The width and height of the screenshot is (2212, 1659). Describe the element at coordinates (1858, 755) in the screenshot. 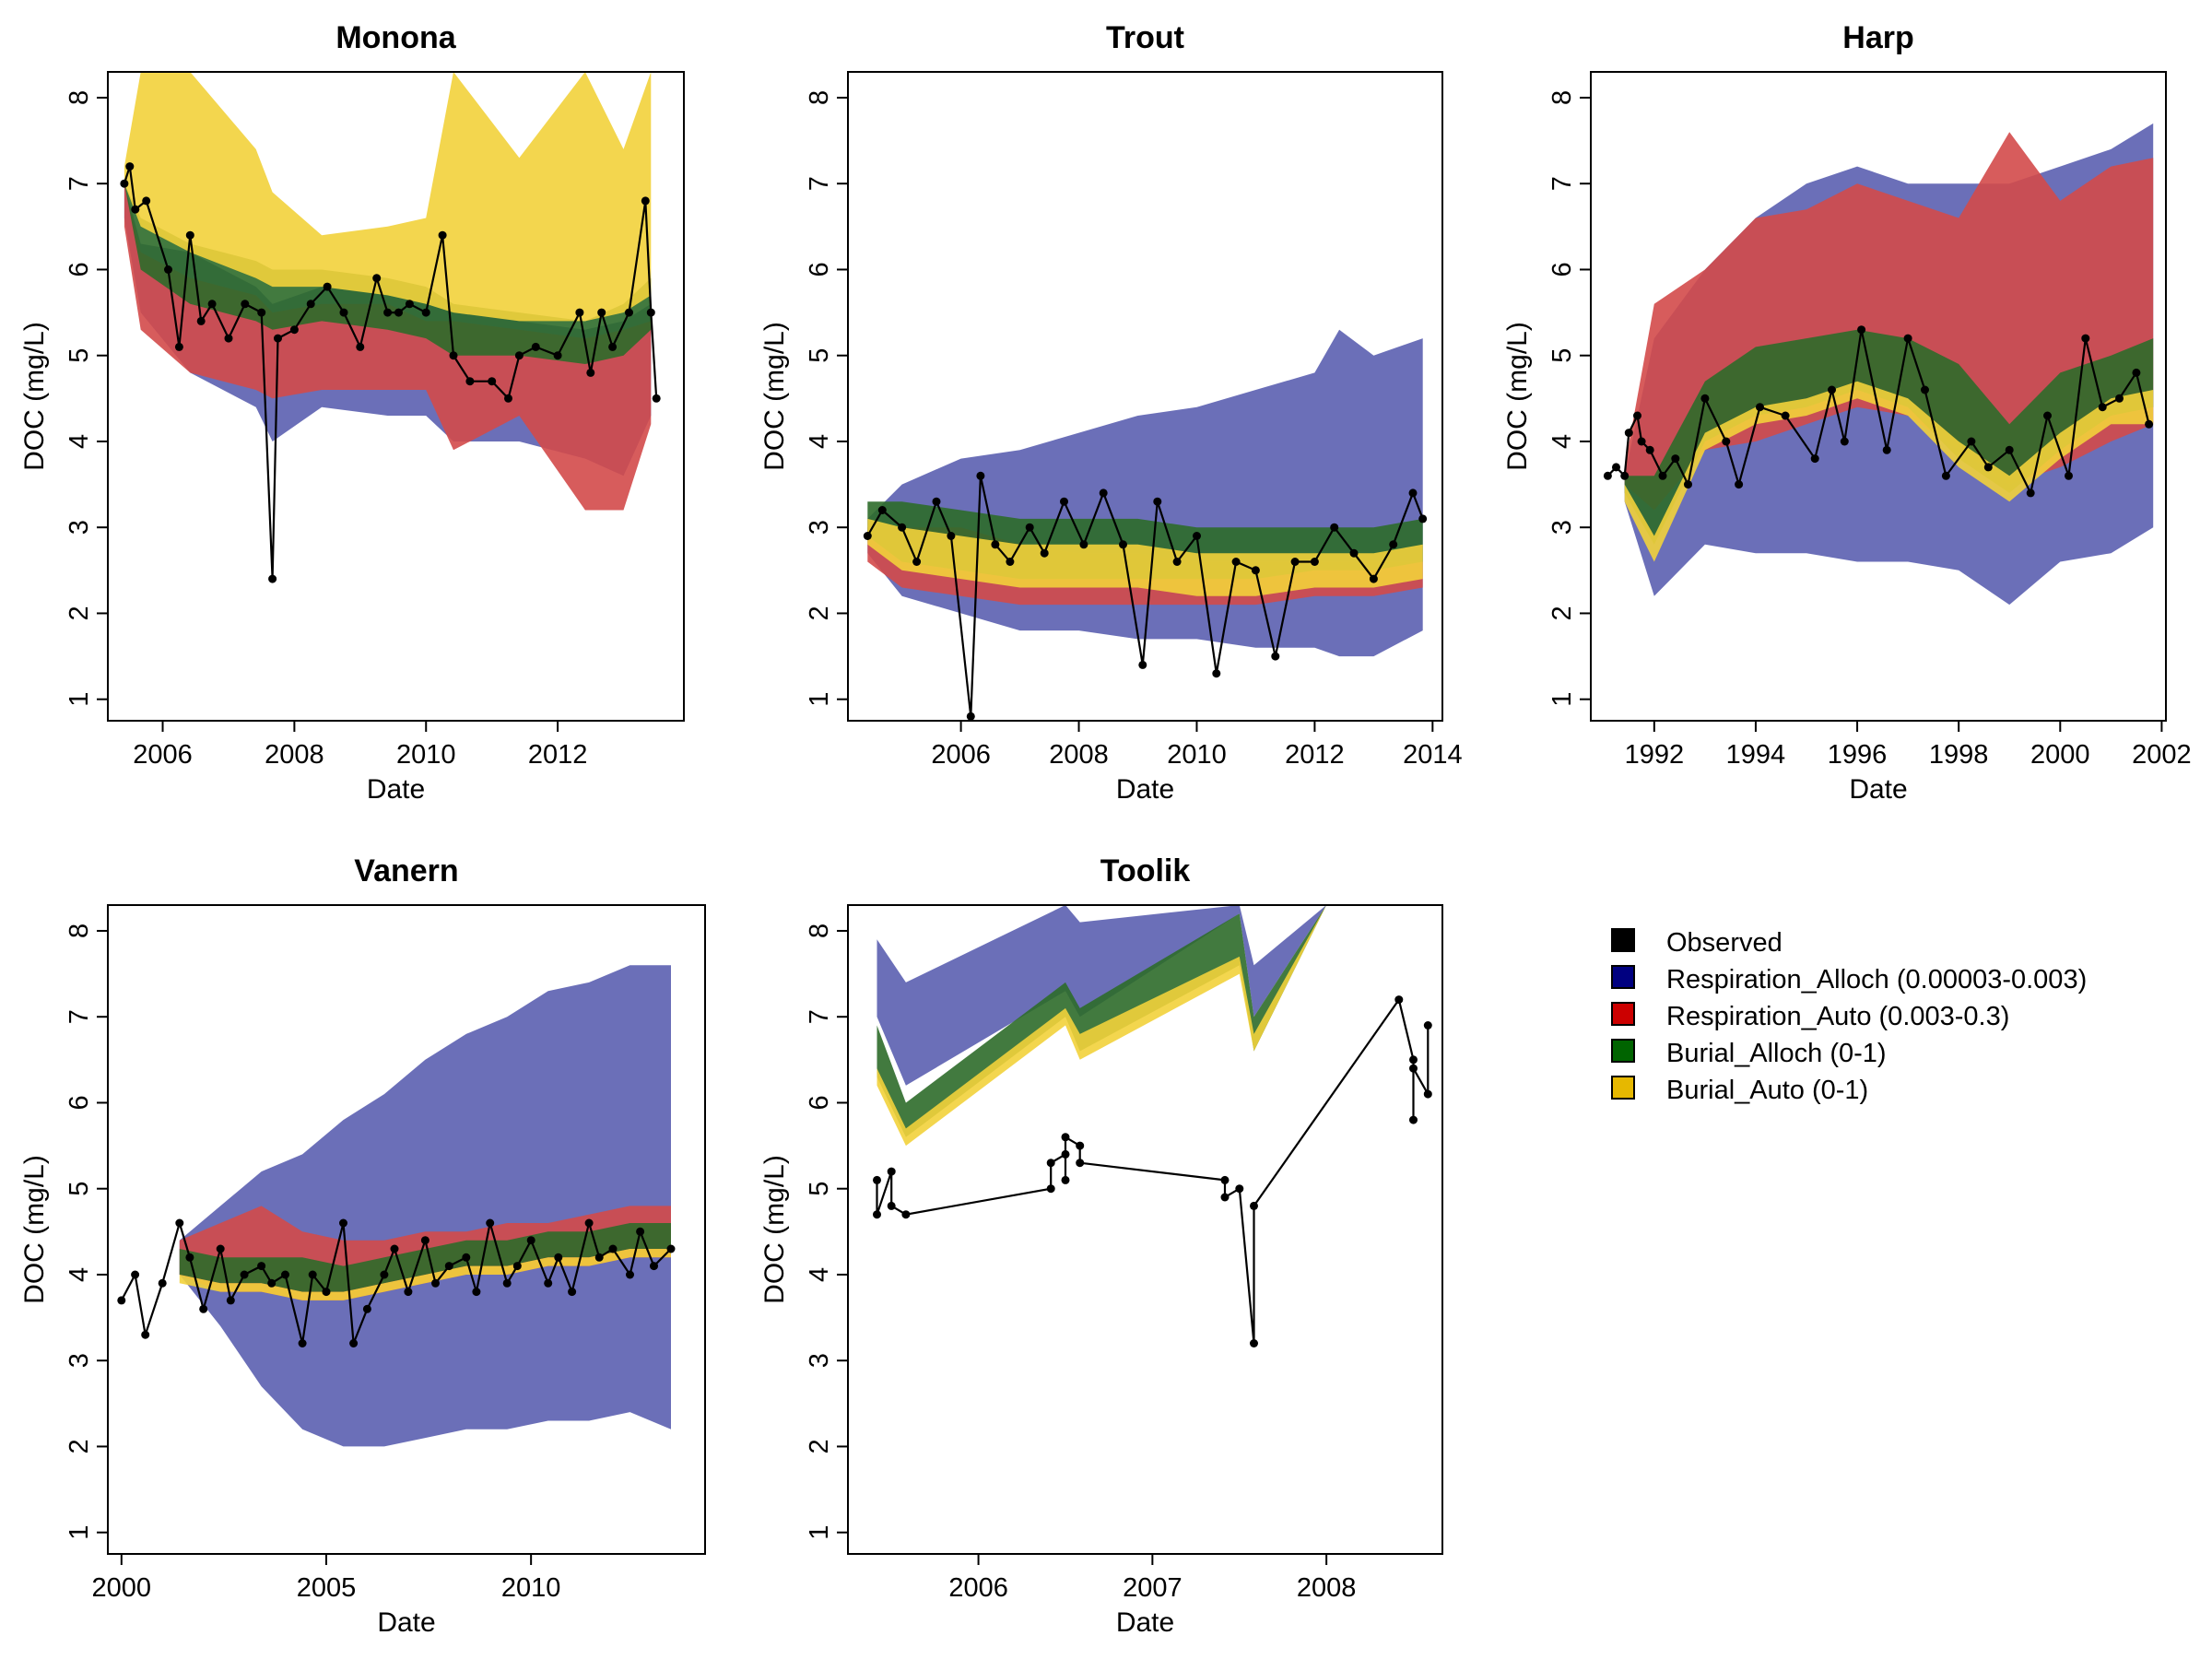

I see `x-tick-label: 1996` at that location.